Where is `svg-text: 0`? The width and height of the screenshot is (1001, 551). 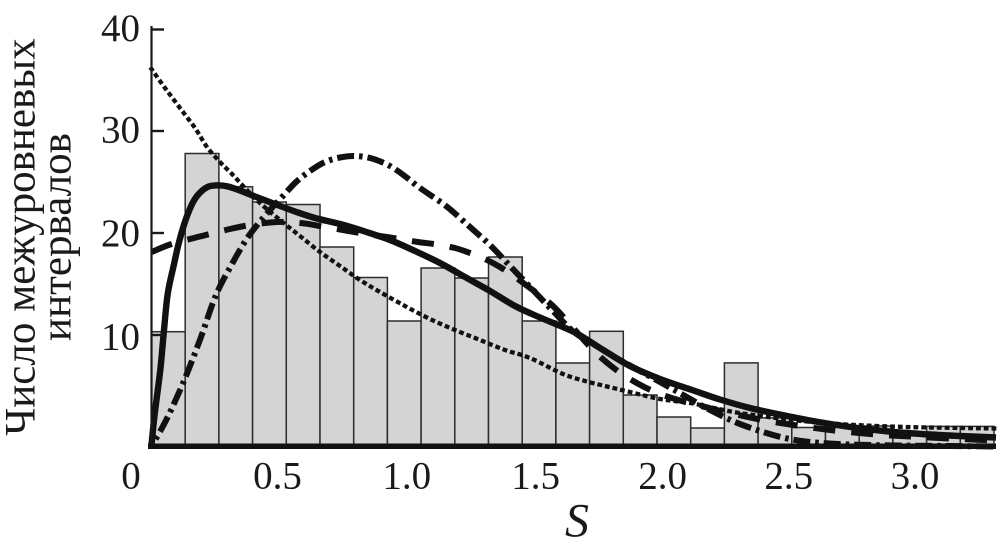
svg-text: 0 is located at coordinates (131, 476).